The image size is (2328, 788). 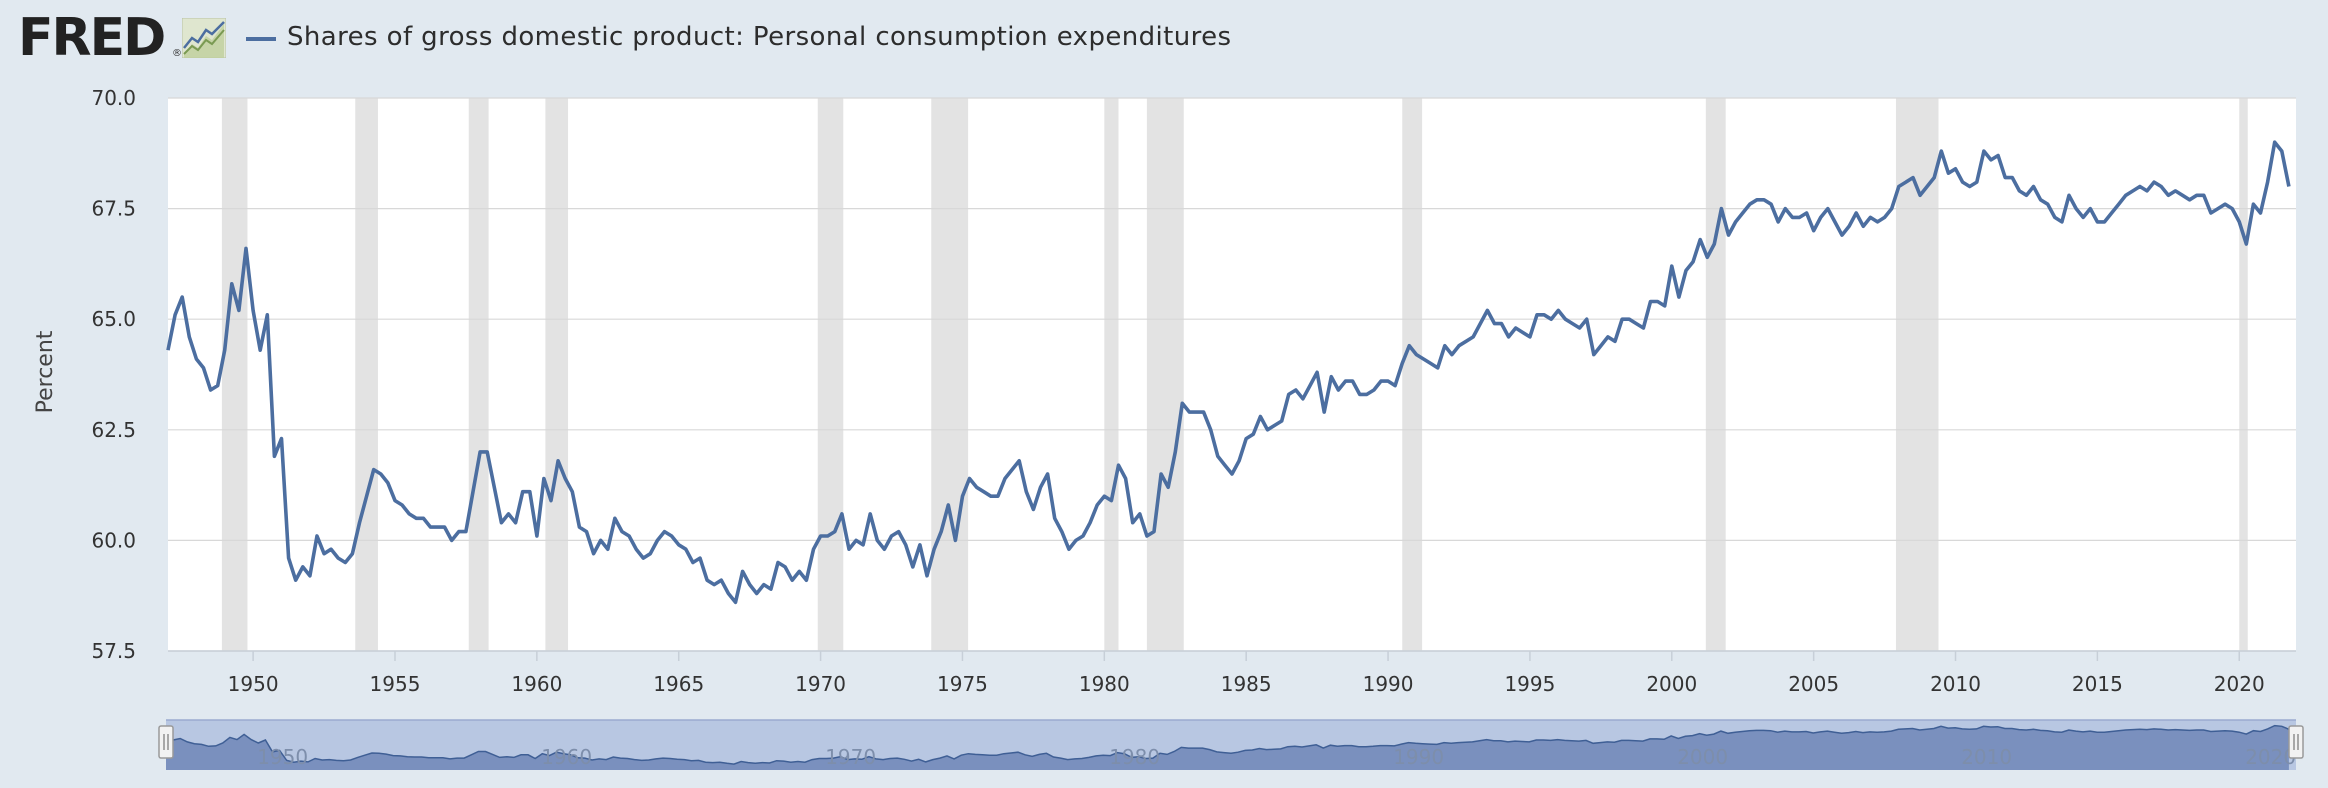 I want to click on y-tick-label: 62.5, so click(x=113, y=430).